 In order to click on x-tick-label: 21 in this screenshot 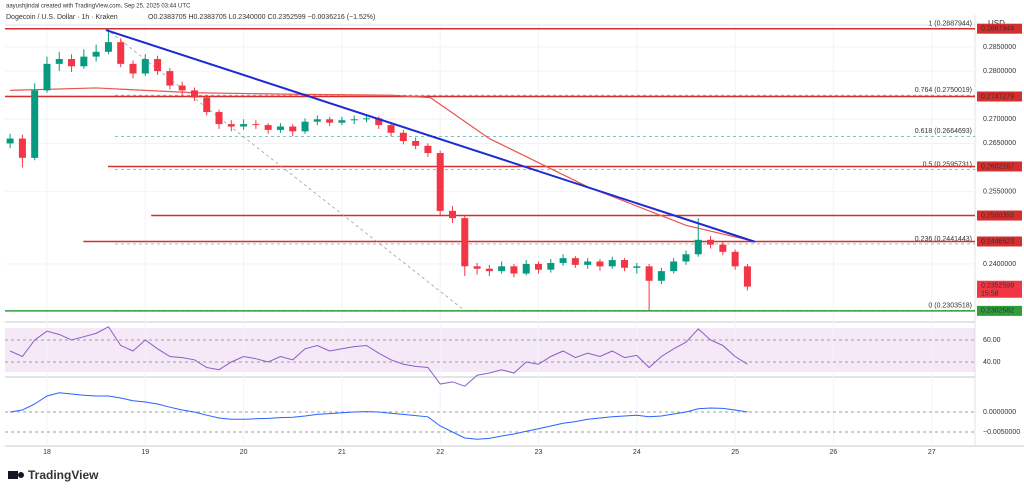, I will do `click(342, 452)`.